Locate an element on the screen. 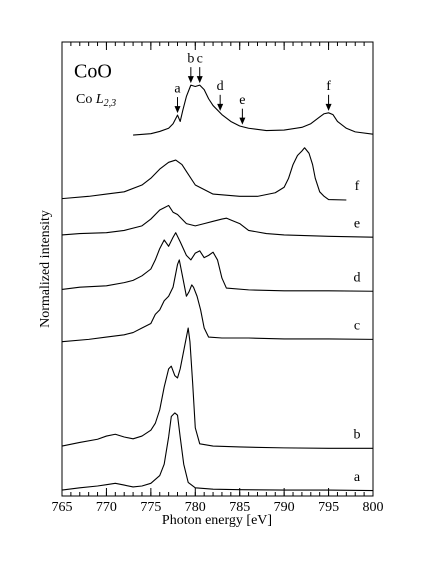 The width and height of the screenshot is (436, 564). x-tick-label: 790 is located at coordinates (284, 507).